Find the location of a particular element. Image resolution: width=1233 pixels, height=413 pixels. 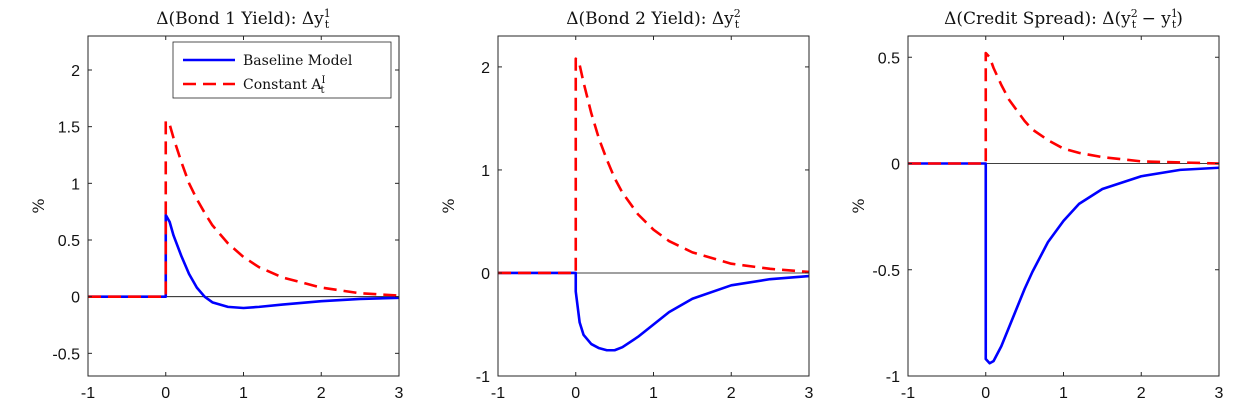

legend-label-1: Baseline Model is located at coordinates (298, 61).